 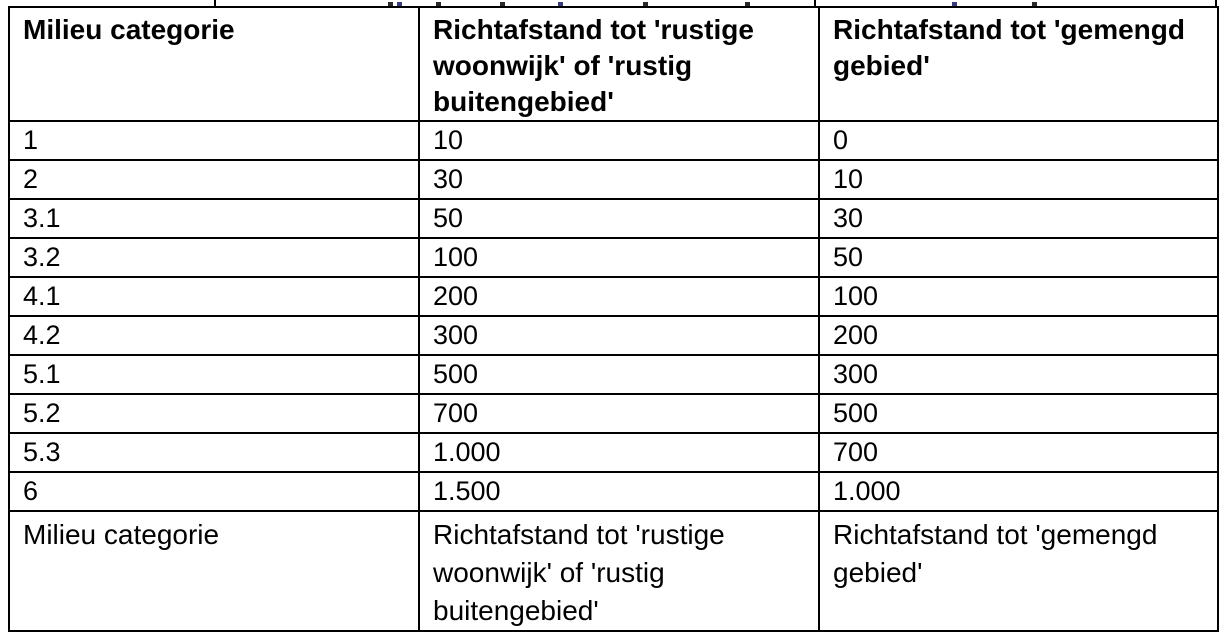 What do you see at coordinates (881, 65) in the screenshot?
I see `header-line: gebied'` at bounding box center [881, 65].